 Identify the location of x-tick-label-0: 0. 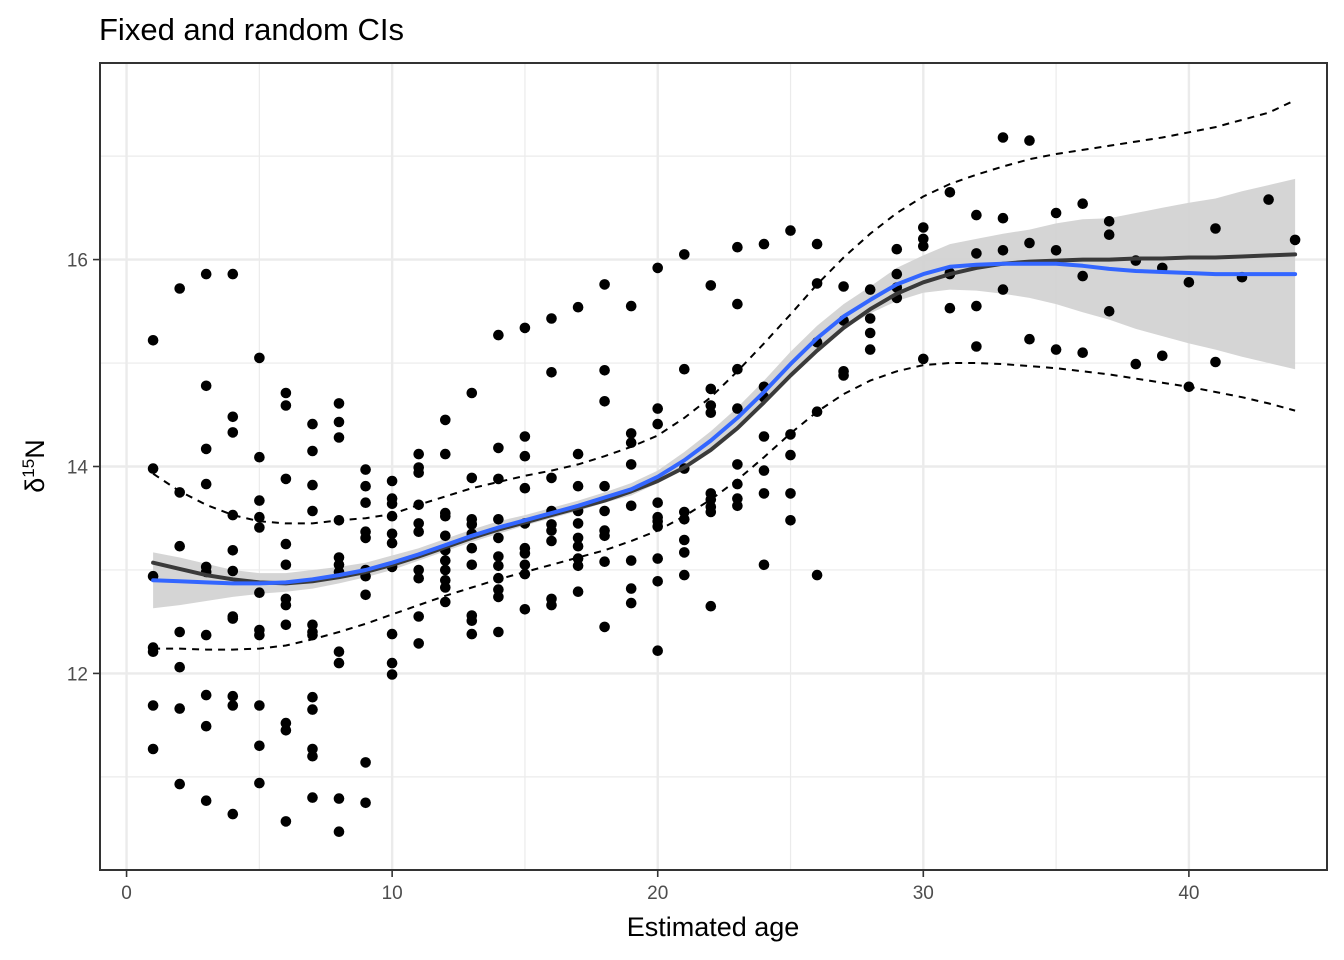
(126, 893).